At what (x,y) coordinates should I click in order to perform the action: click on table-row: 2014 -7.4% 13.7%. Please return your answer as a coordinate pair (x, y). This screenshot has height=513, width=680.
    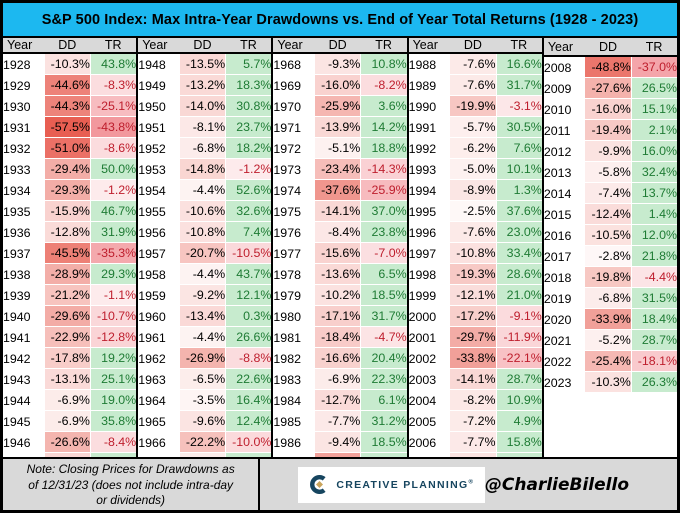
    Looking at the image, I should click on (610, 194).